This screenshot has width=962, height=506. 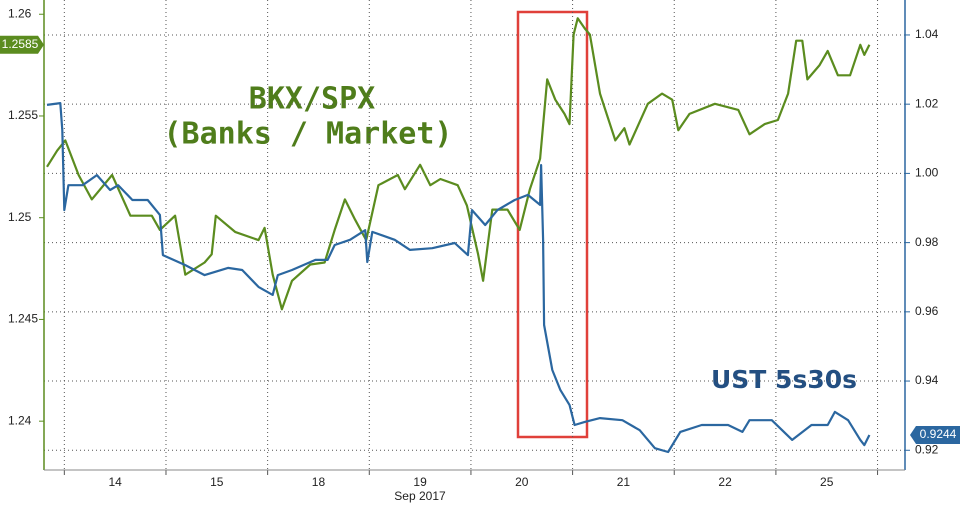 What do you see at coordinates (319, 482) in the screenshot?
I see `x-tick-label: 18` at bounding box center [319, 482].